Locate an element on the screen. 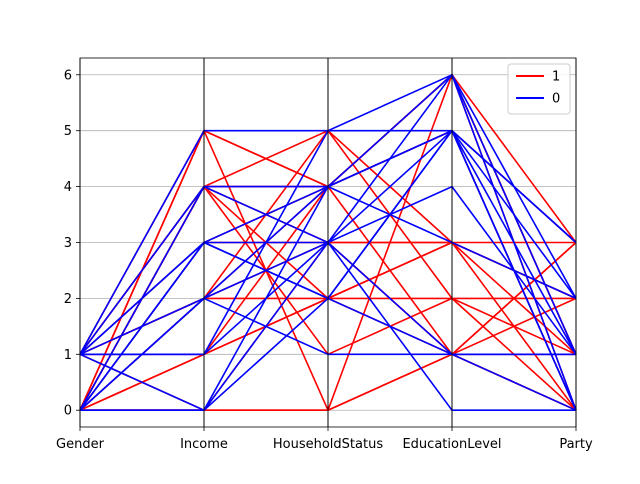  legend-box is located at coordinates (539, 89).